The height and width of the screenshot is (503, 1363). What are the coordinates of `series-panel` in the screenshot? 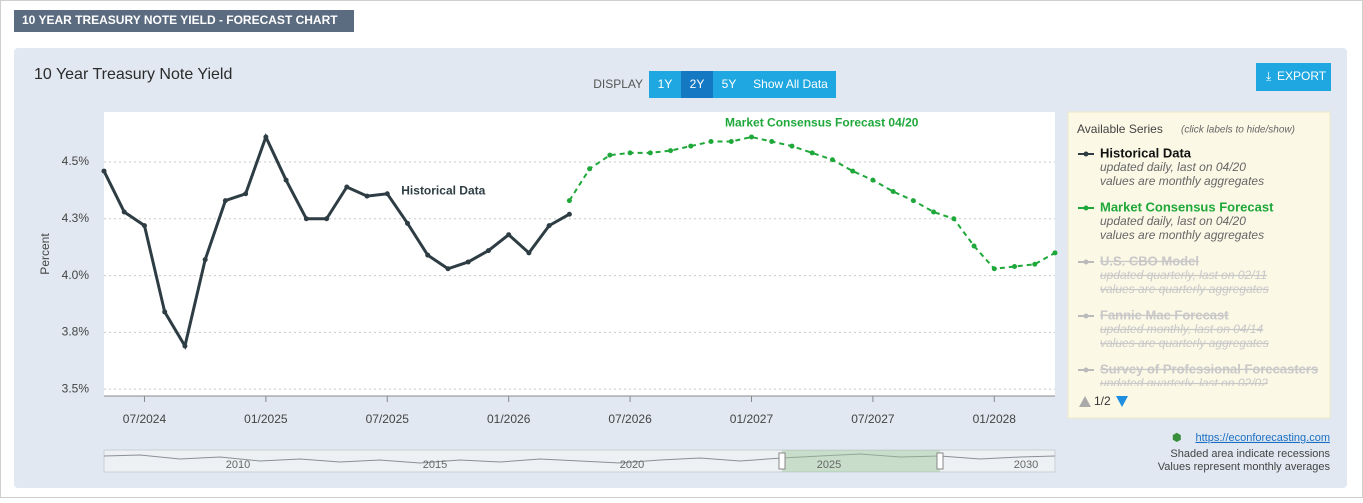 It's located at (1199, 265).